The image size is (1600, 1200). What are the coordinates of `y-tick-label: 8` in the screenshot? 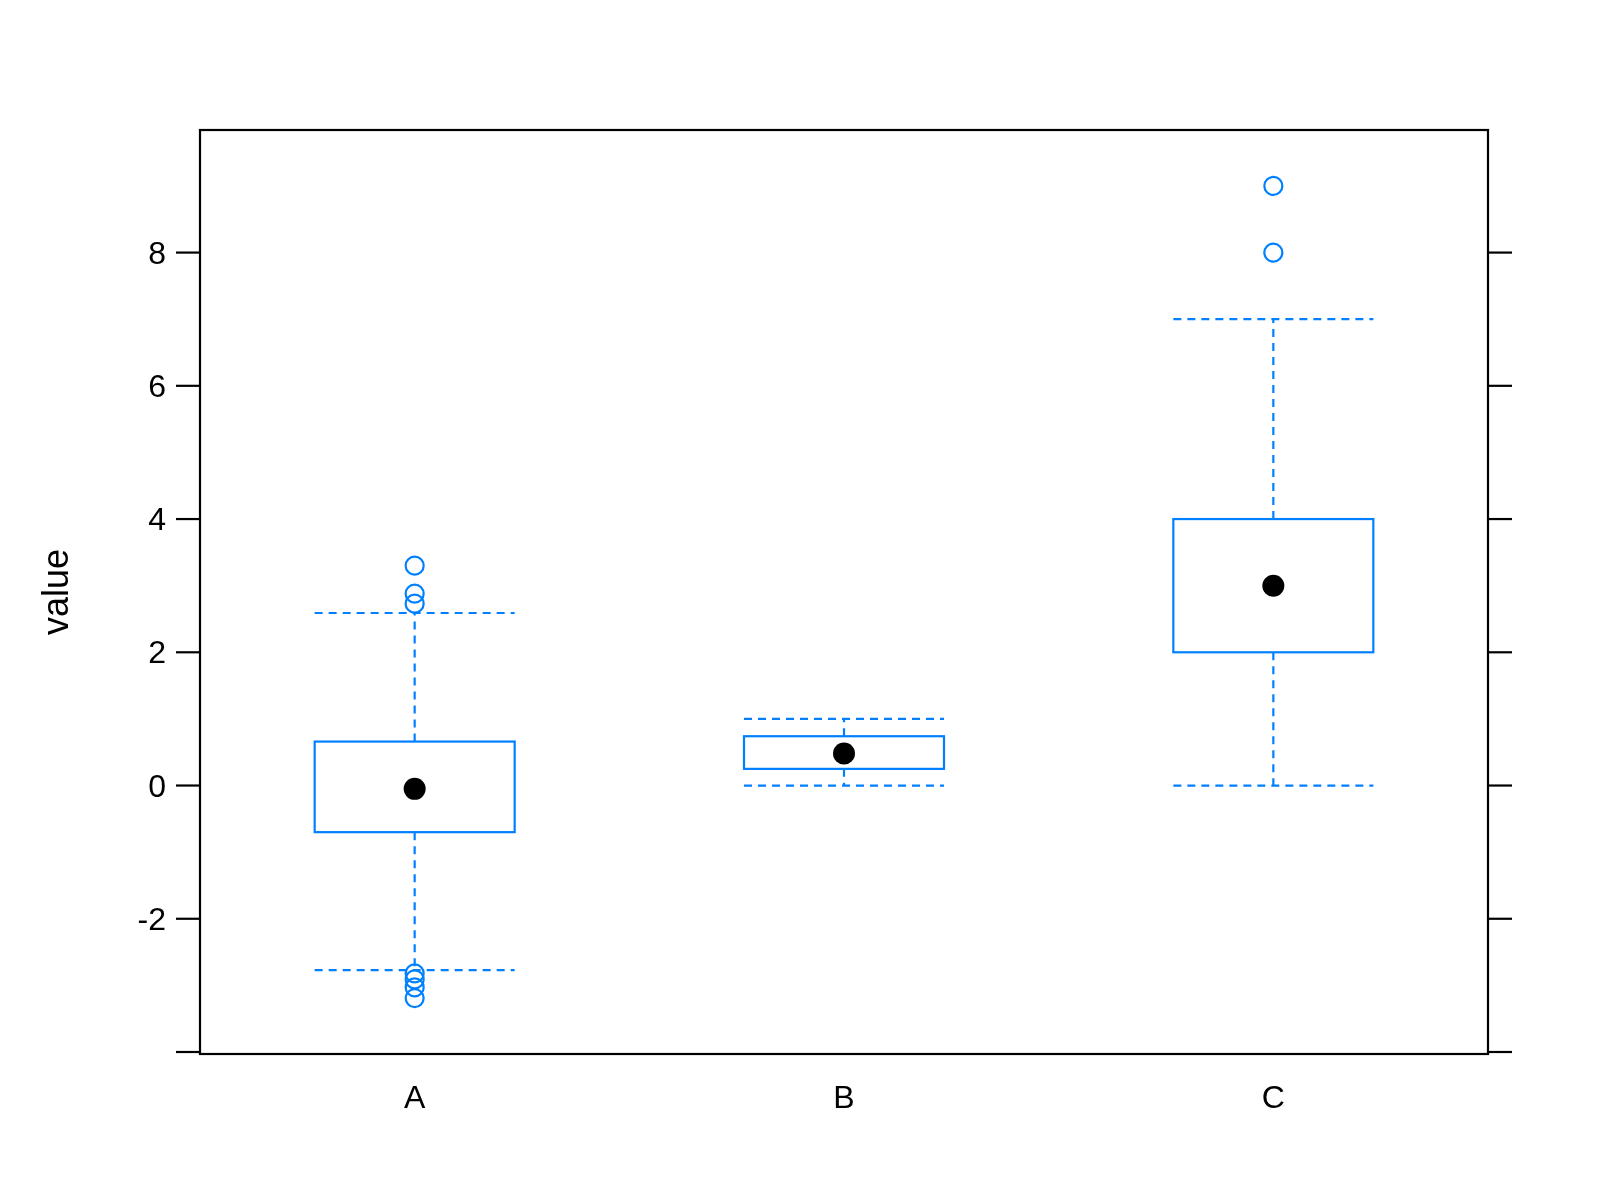 It's located at (157, 252).